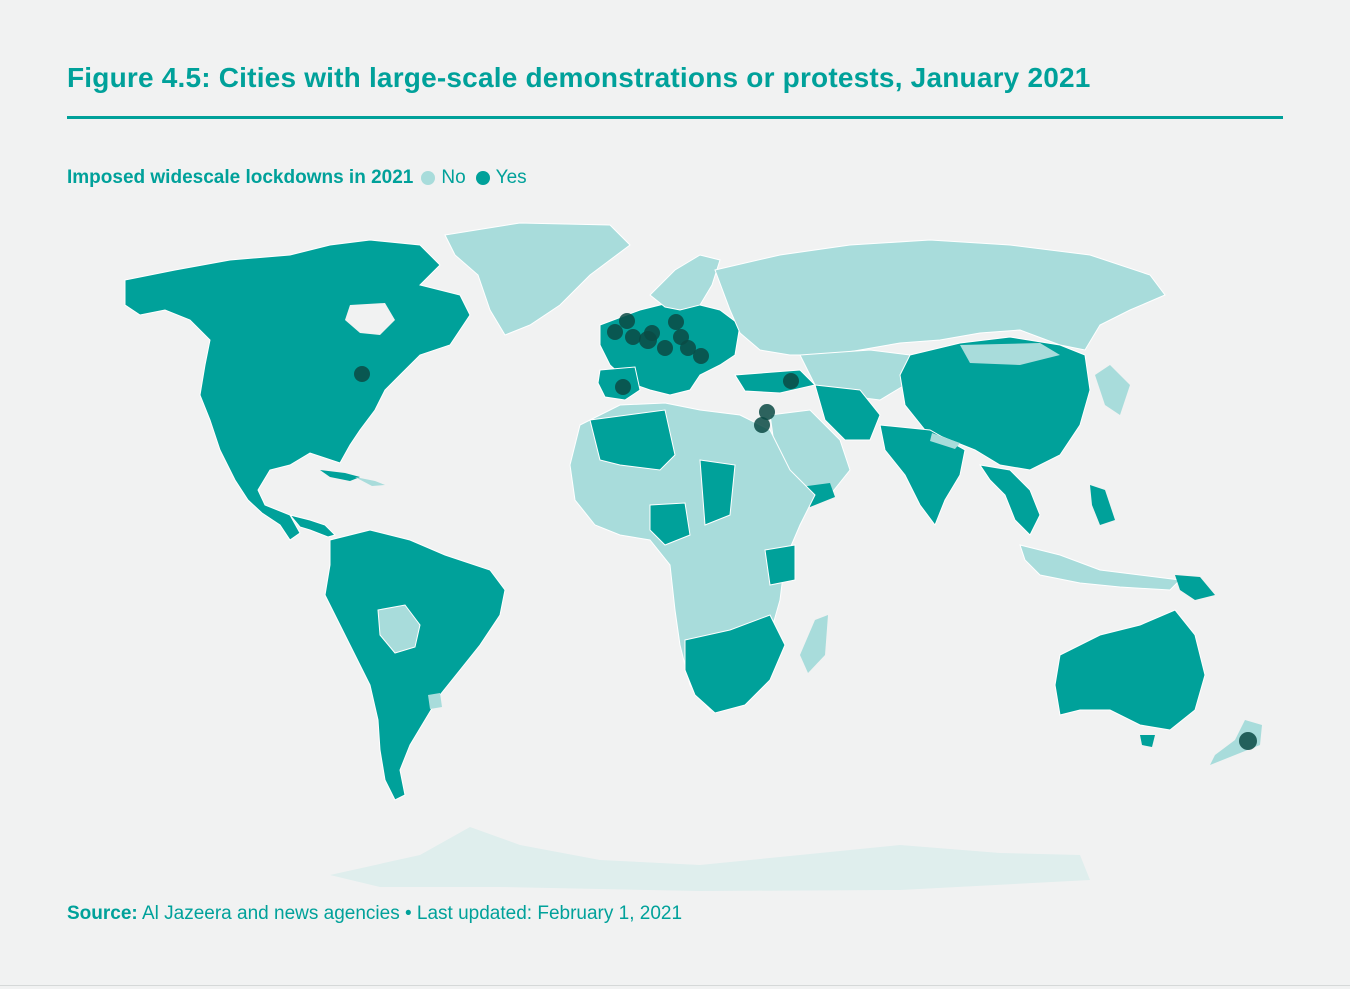 This screenshot has height=989, width=1350. Describe the element at coordinates (814, 644) in the screenshot. I see `madagascar` at that location.